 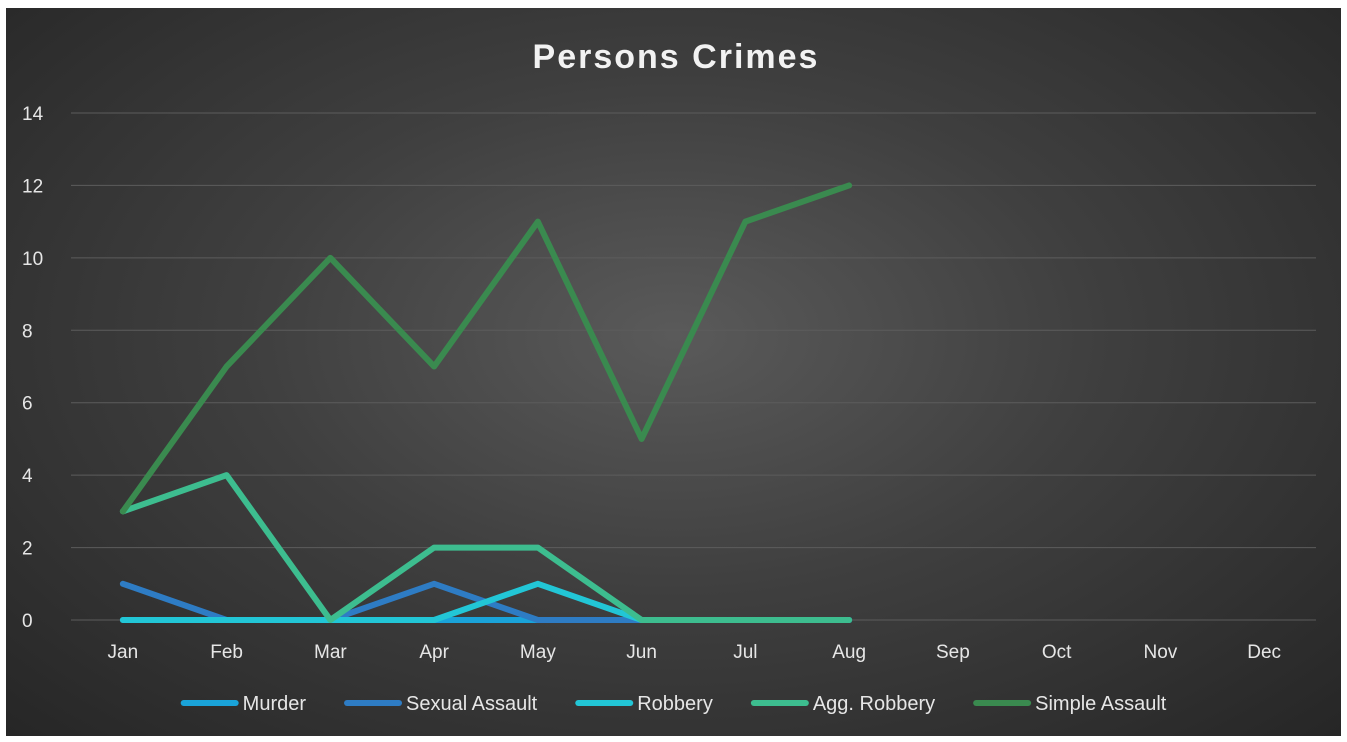 I want to click on y-tick-label: 14, so click(x=33, y=114).